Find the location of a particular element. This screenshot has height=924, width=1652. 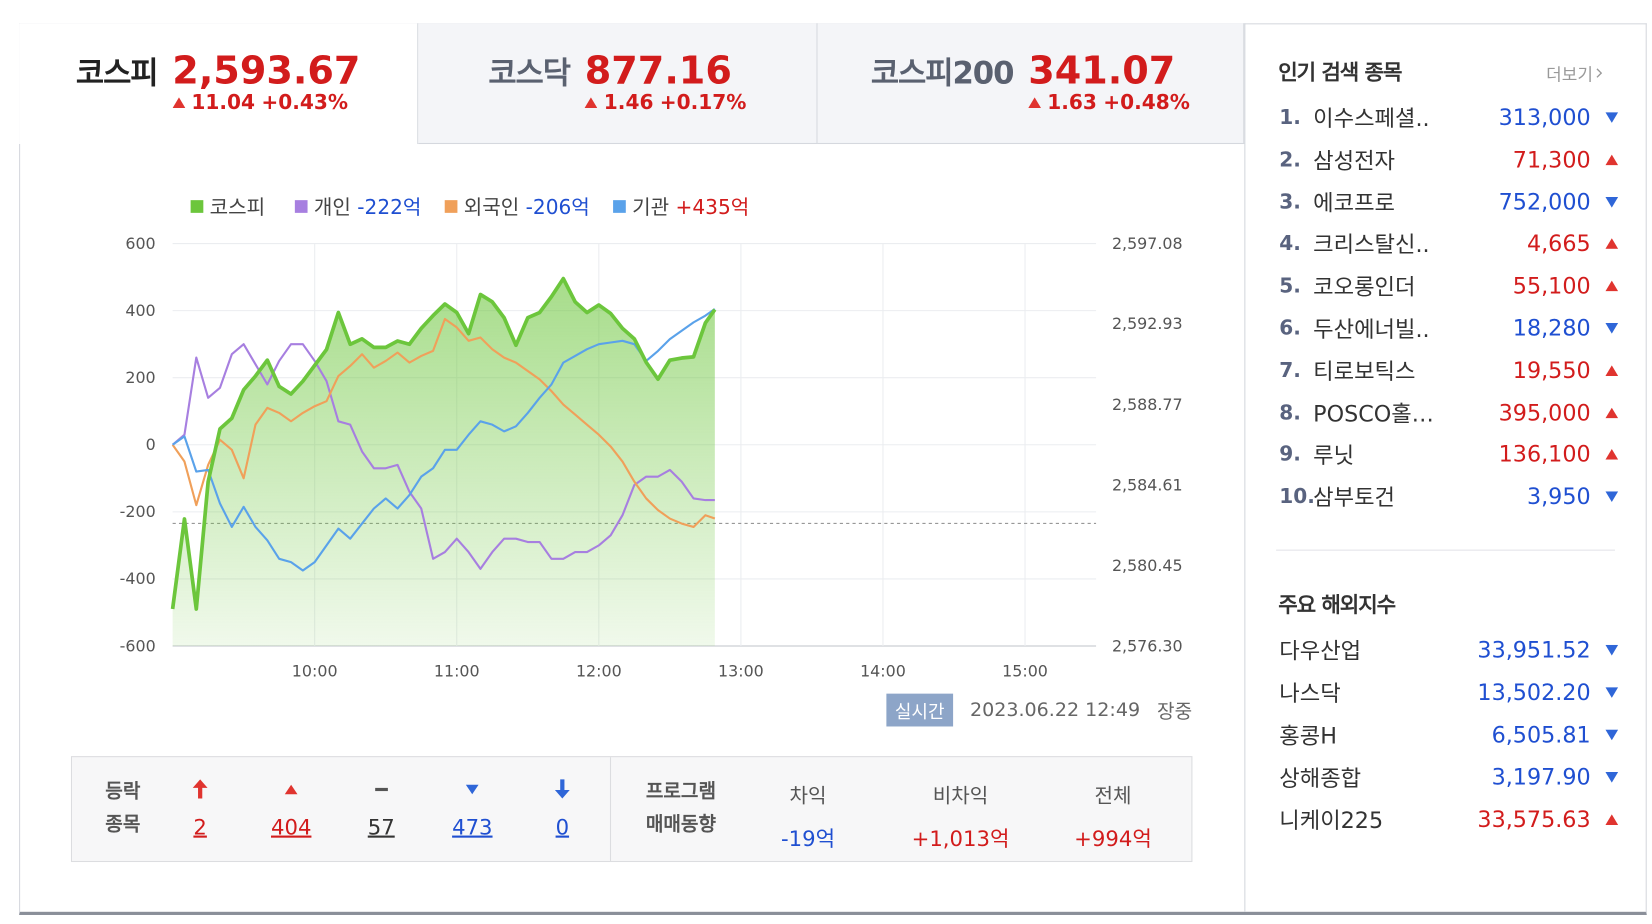

change-rate: +0.17% is located at coordinates (703, 103).